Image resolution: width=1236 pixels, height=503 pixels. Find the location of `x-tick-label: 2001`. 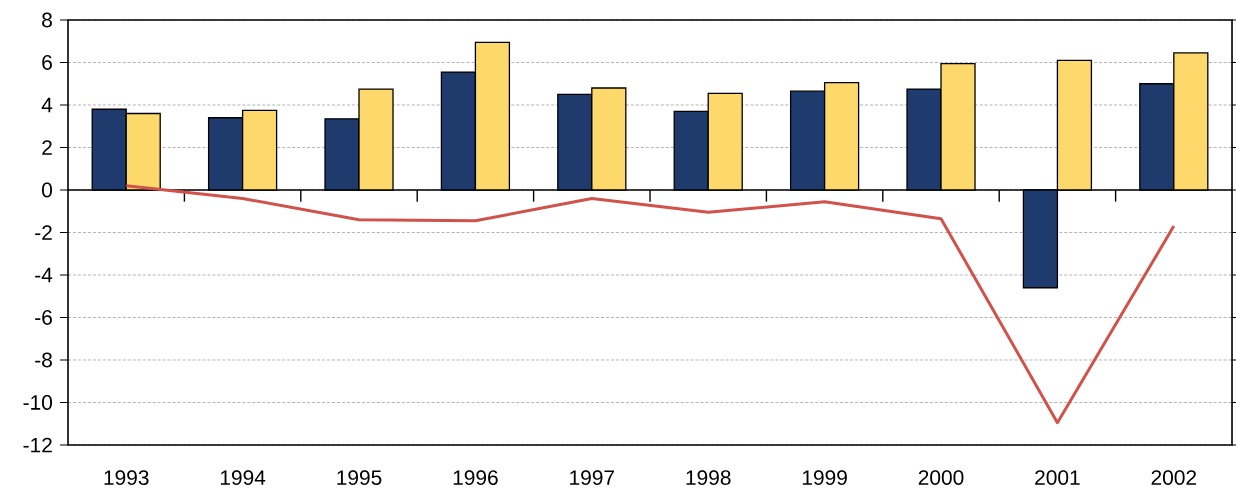

x-tick-label: 2001 is located at coordinates (1057, 477).